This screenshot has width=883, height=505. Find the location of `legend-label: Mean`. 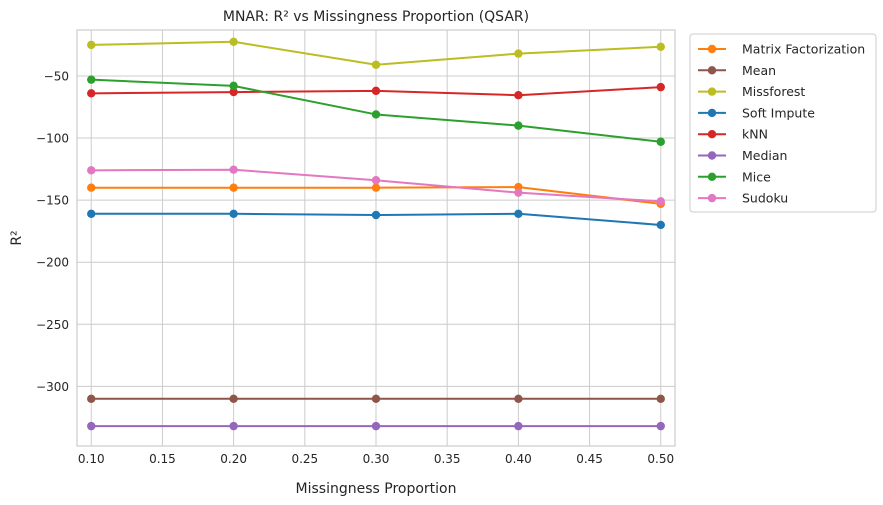

legend-label: Mean is located at coordinates (759, 70).